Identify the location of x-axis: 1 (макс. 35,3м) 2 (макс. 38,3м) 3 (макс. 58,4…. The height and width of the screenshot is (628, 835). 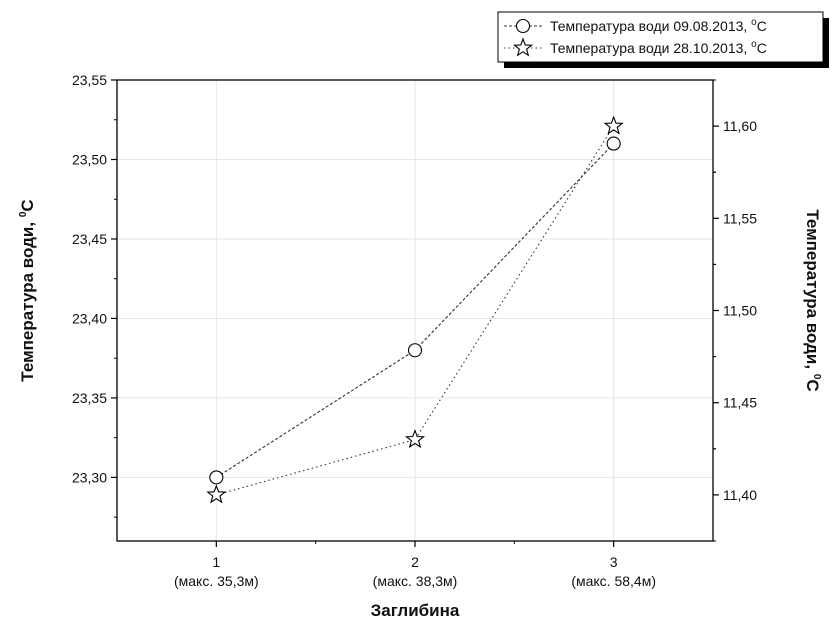
(415, 565).